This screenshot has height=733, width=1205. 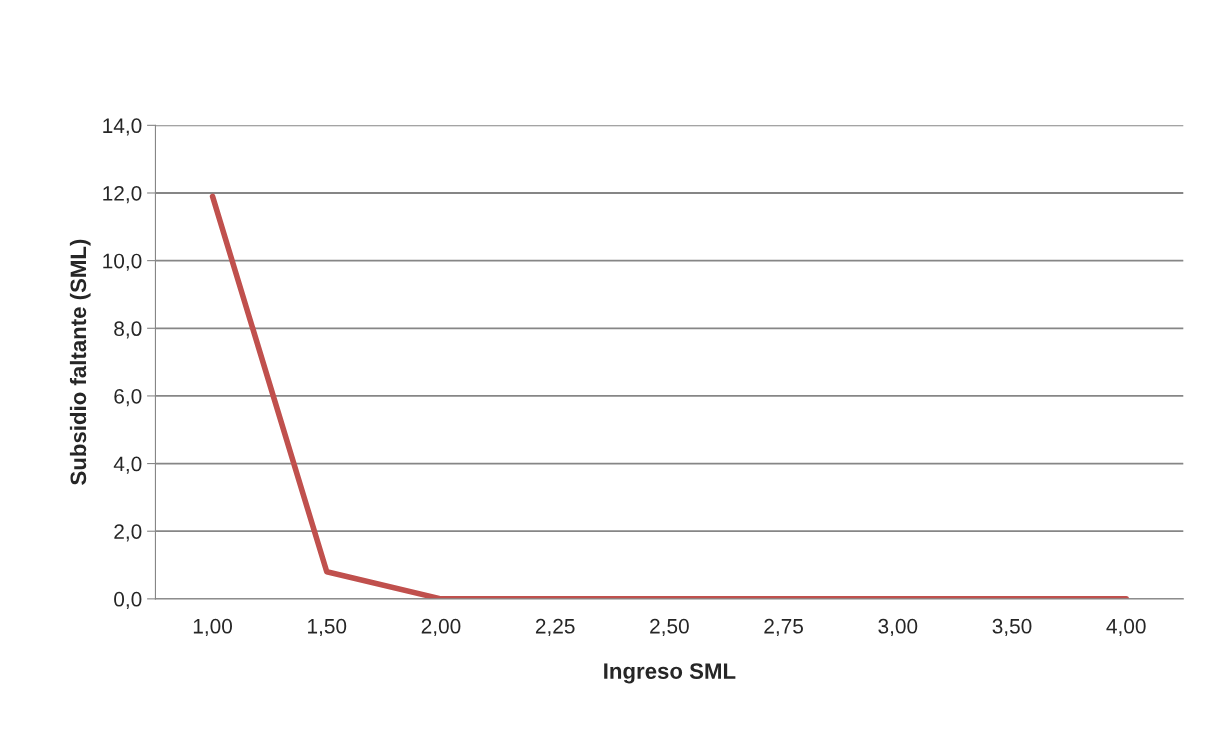 What do you see at coordinates (122, 127) in the screenshot?
I see `y-tick-label: 14,0` at bounding box center [122, 127].